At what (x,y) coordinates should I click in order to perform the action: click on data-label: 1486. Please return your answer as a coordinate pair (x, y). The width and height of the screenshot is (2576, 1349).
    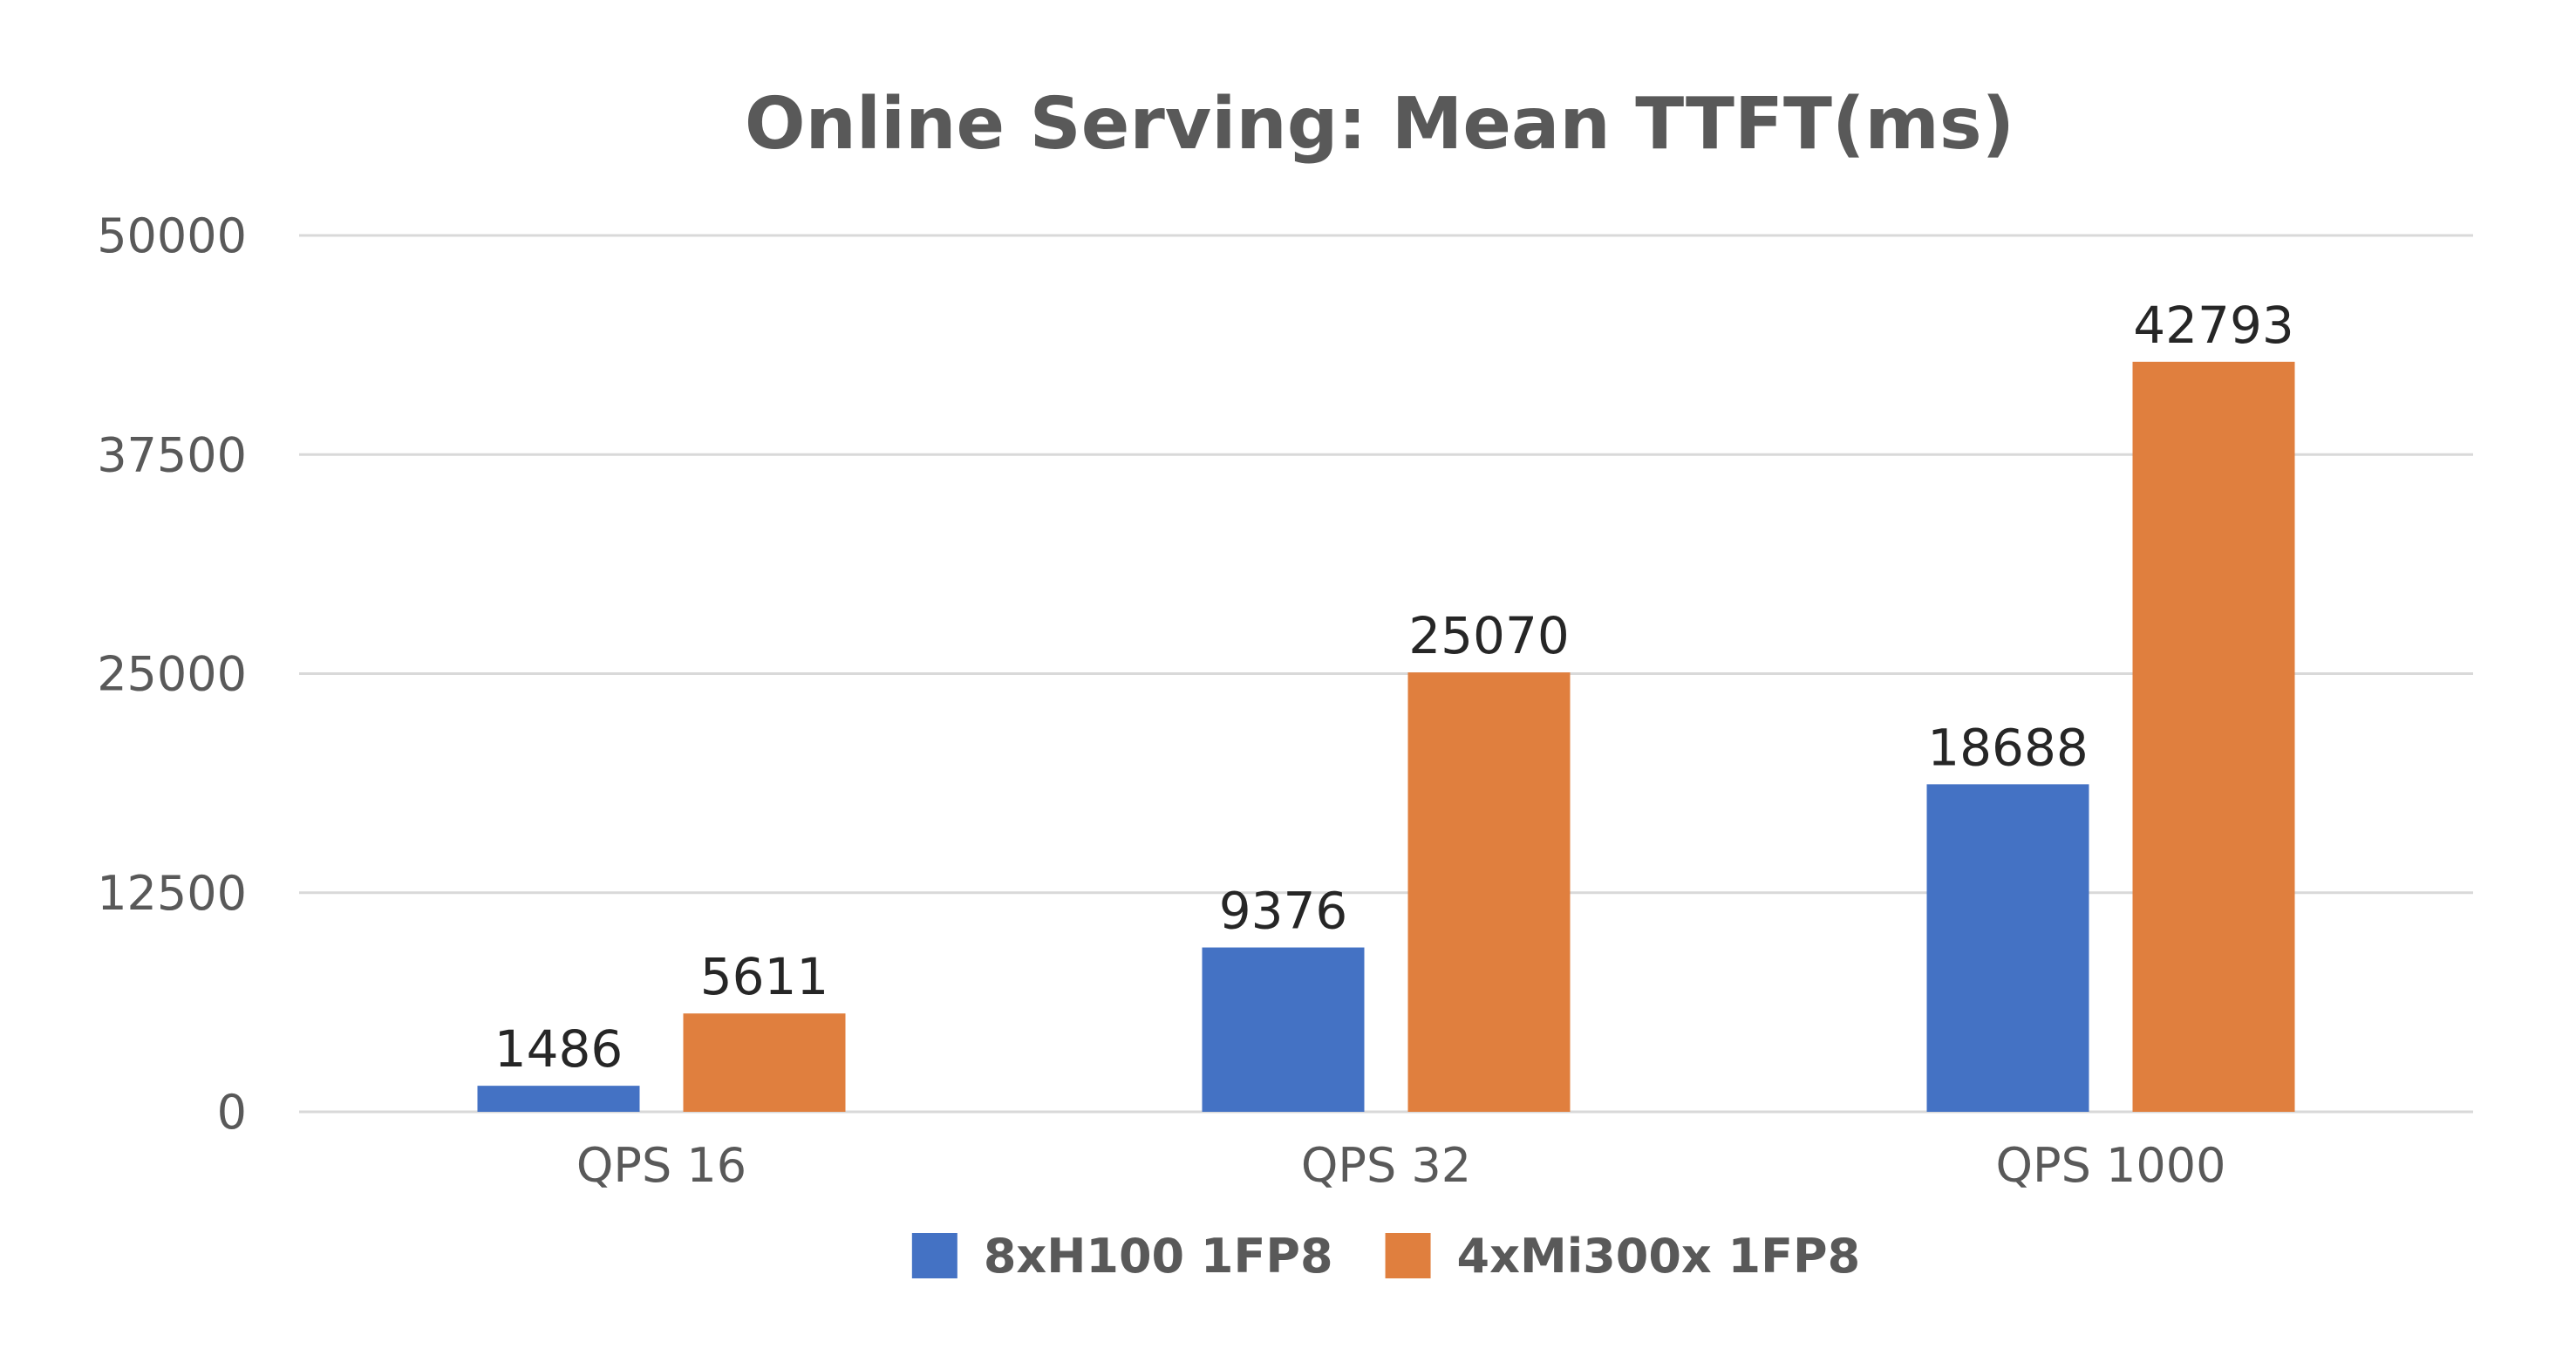
    Looking at the image, I should click on (559, 1049).